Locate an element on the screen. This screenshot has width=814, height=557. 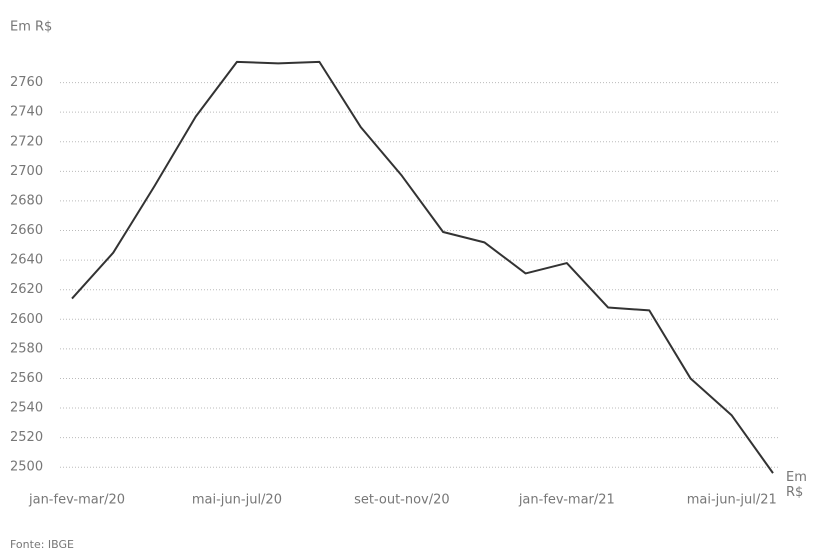
x-tick-label: mai-jun-jul/20 is located at coordinates (237, 500).